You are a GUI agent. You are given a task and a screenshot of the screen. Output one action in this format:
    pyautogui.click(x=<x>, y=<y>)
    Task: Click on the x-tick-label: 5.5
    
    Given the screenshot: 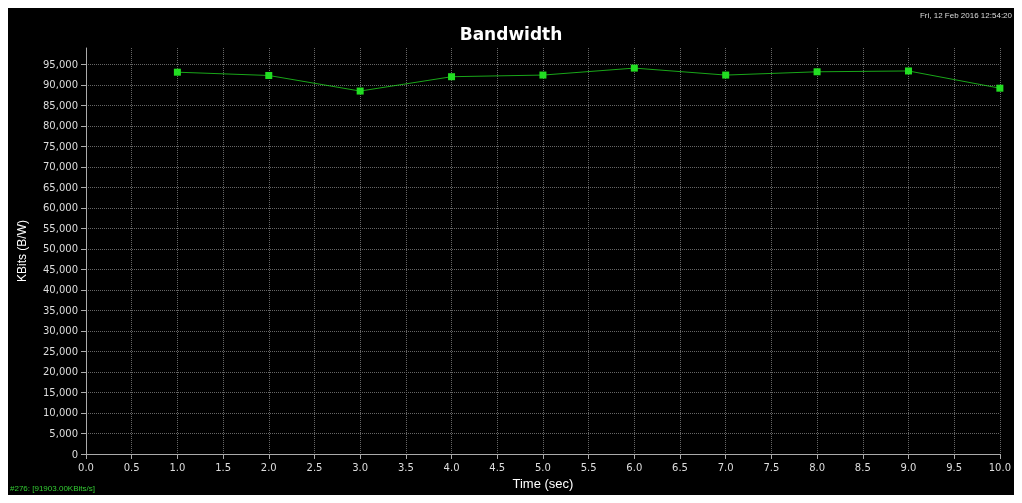 What is the action you would take?
    pyautogui.click(x=588, y=467)
    